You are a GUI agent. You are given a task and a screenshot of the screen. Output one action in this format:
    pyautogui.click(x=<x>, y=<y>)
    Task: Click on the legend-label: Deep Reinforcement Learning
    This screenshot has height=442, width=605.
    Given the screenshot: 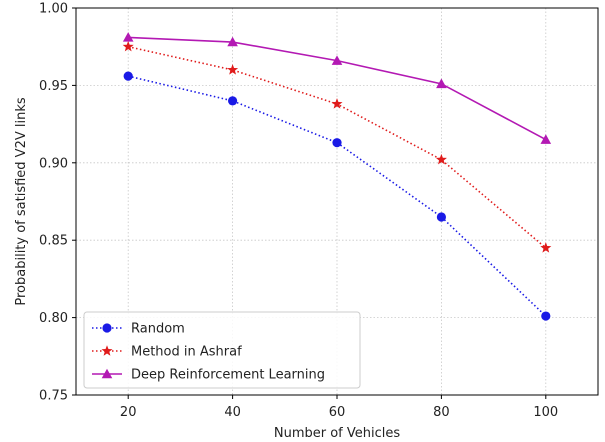 What is the action you would take?
    pyautogui.click(x=228, y=375)
    